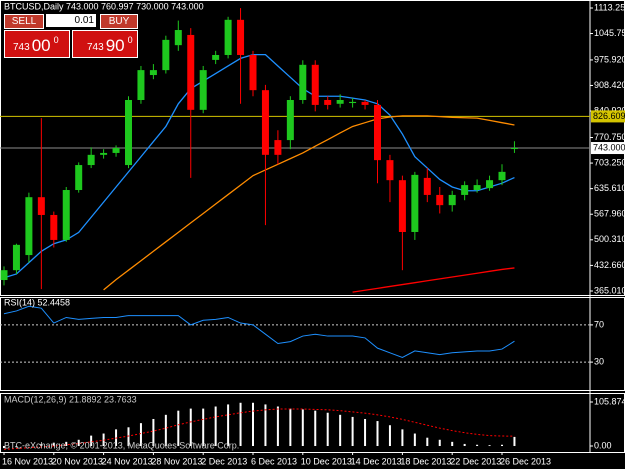 The height and width of the screenshot is (469, 625). What do you see at coordinates (71, 36) in the screenshot?
I see `trade-panel: SELL 0.01 BUY 743 00 0 743 90 0` at bounding box center [71, 36].